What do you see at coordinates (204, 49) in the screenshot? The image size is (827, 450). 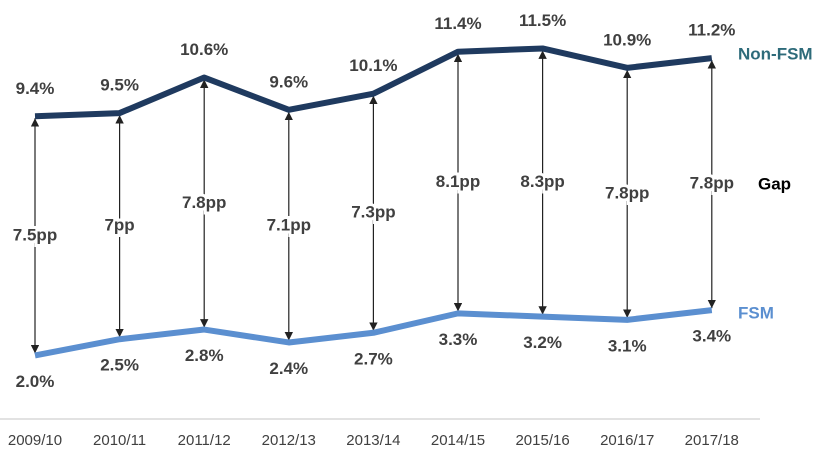 I see `data-label: 10.6%` at bounding box center [204, 49].